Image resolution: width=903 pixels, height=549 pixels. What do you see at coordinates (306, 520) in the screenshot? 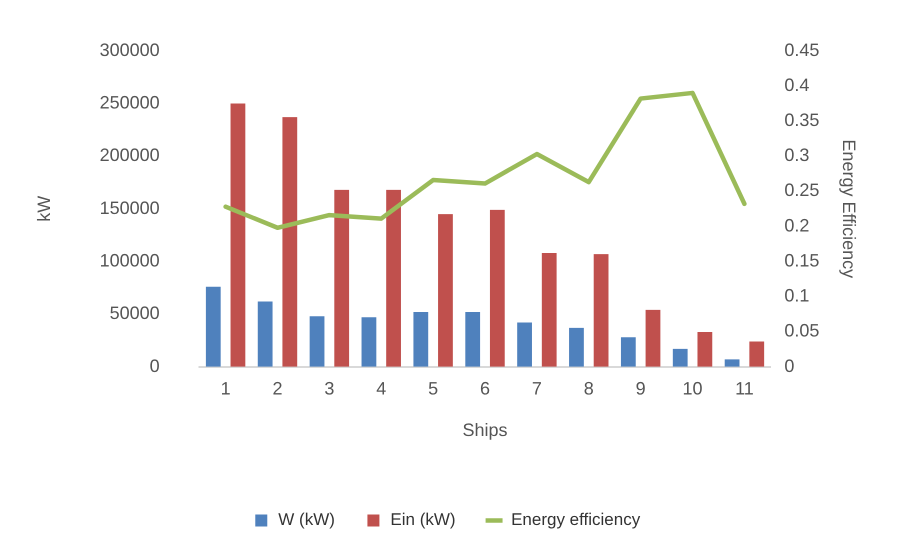
I see `legend-label: W (kW)` at bounding box center [306, 520].